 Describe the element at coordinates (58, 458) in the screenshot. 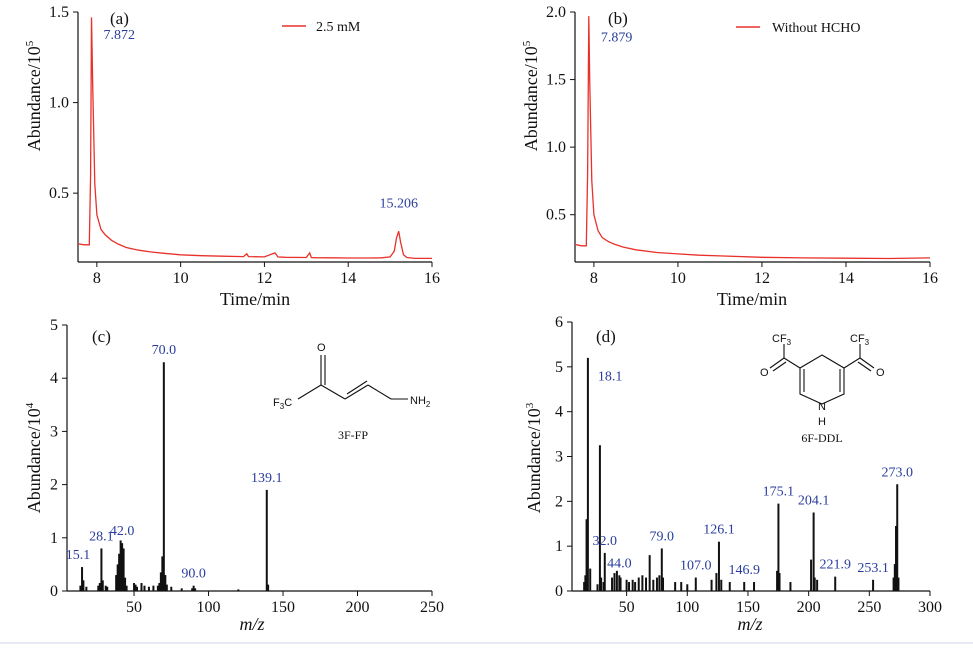

I see `panel-c-y-ticks: 0 1 2 3 4 5` at that location.